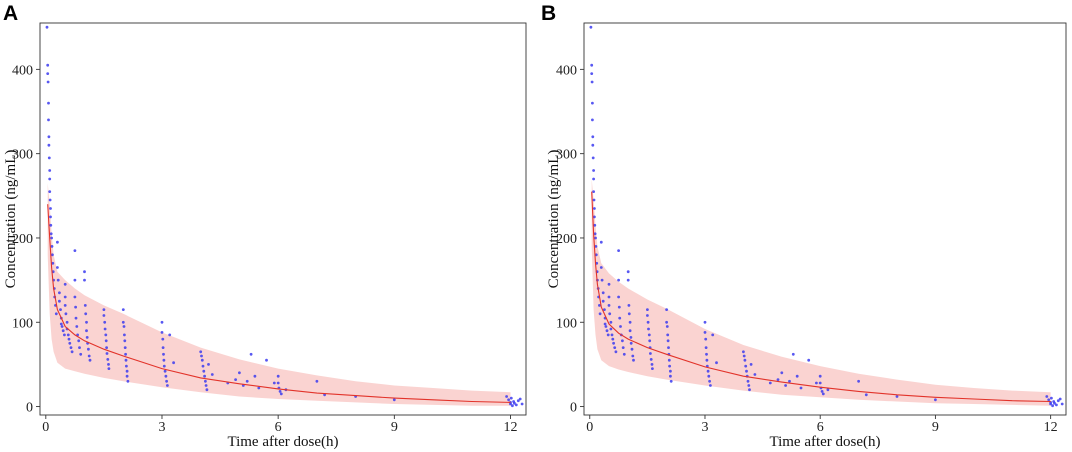 The height and width of the screenshot is (452, 1072). I want to click on y-tick-label: 0, so click(29, 408).